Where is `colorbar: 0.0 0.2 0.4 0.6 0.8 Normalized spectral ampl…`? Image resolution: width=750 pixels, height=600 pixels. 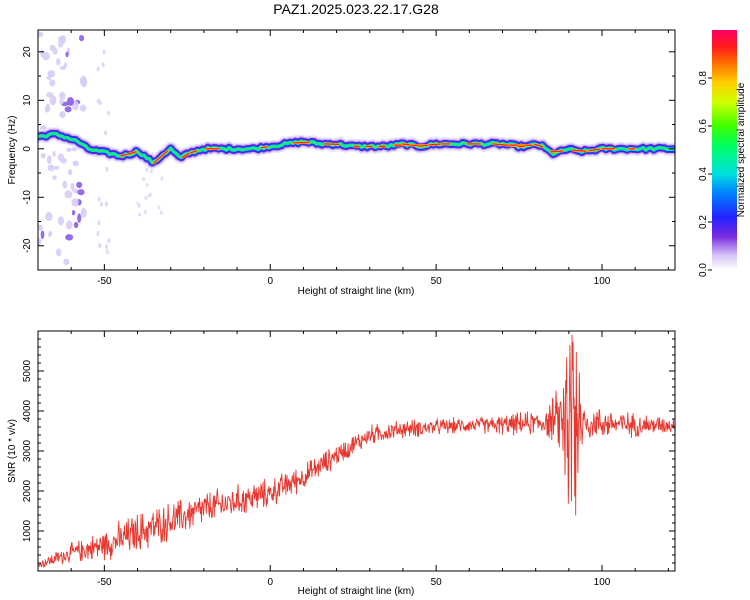 colorbar: 0.0 0.2 0.4 0.6 0.8 Normalized spectral ampl… is located at coordinates (722, 153).